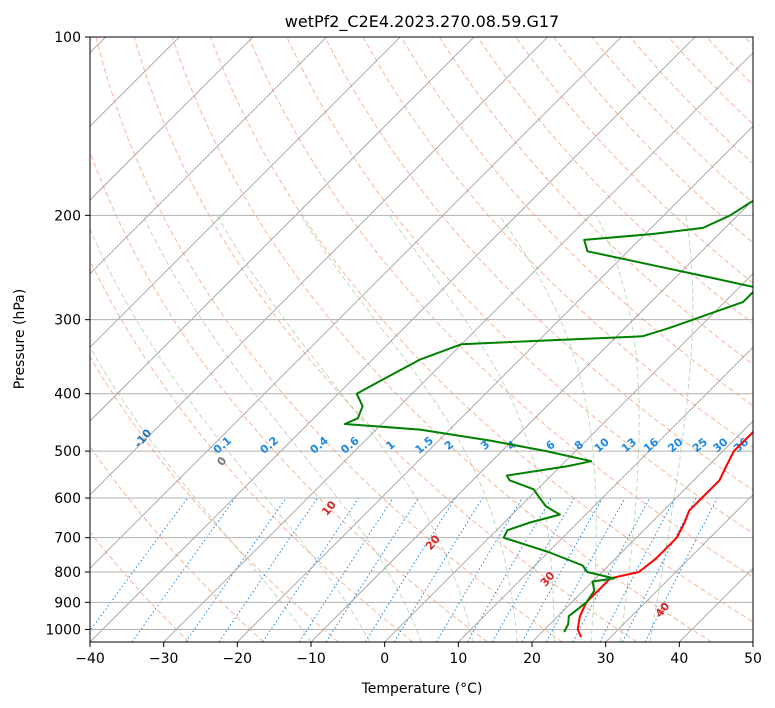  What do you see at coordinates (390, 445) in the screenshot?
I see `mixing-ratio-label: 1` at bounding box center [390, 445].